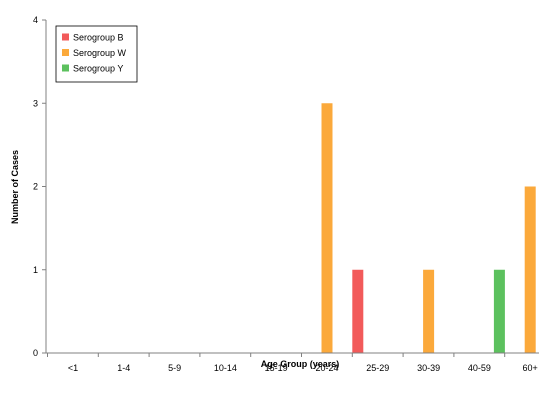  I want to click on legend-label: Serogroup B, so click(98, 38).